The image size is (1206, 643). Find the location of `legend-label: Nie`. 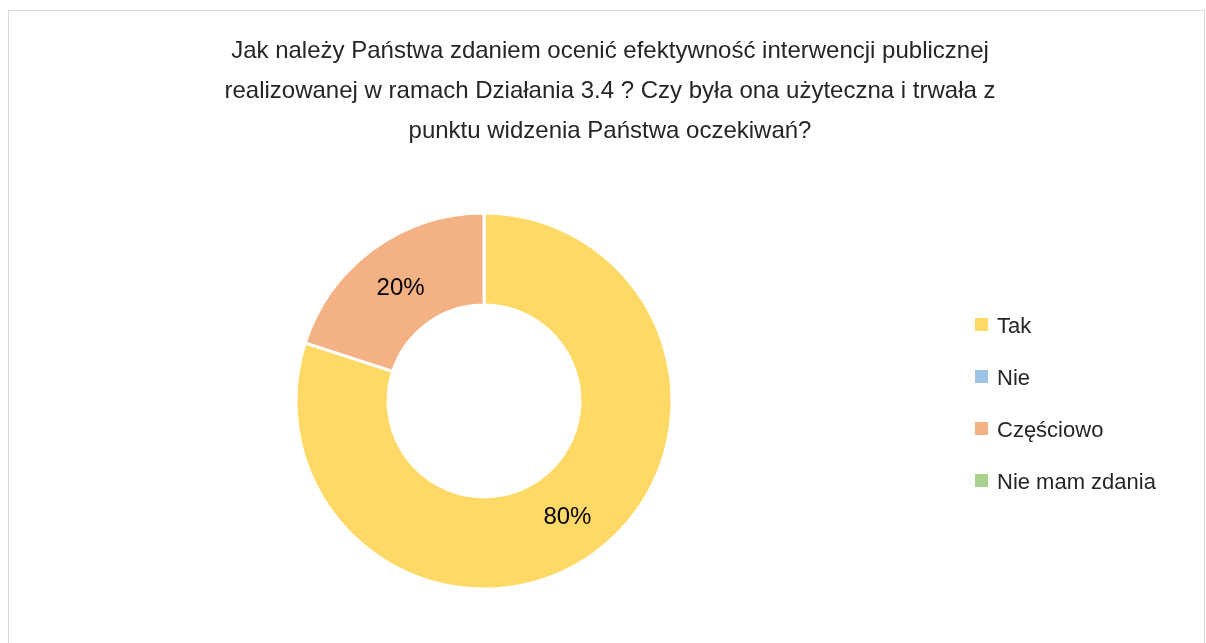

legend-label: Nie is located at coordinates (1014, 377).